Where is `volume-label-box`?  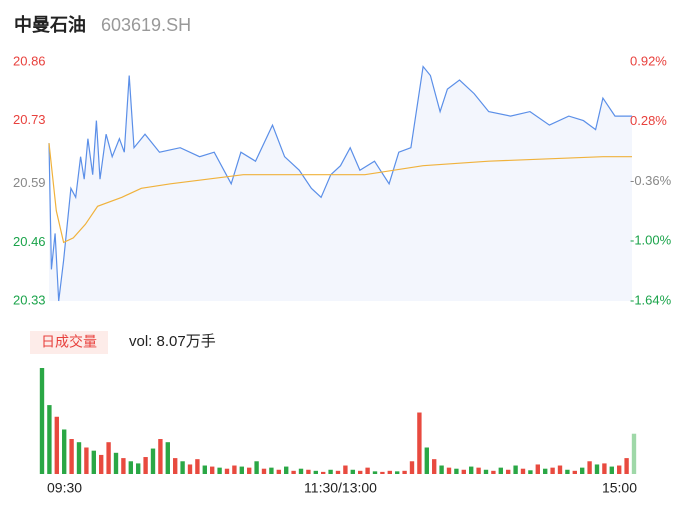 volume-label-box is located at coordinates (69, 342).